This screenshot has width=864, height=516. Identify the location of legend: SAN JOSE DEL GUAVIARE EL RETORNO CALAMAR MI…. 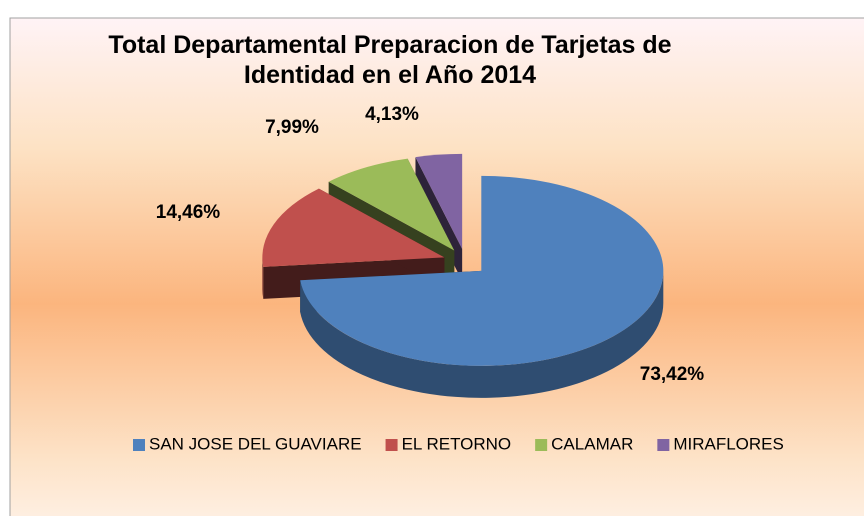
(458, 443).